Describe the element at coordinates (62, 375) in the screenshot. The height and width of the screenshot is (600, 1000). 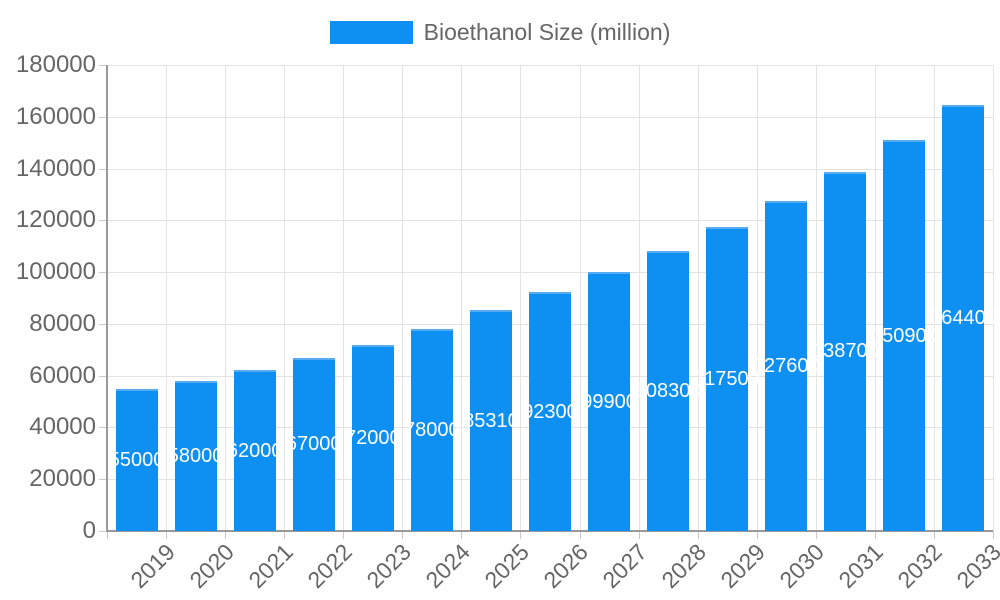
I see `y-tick-label: 60000` at that location.